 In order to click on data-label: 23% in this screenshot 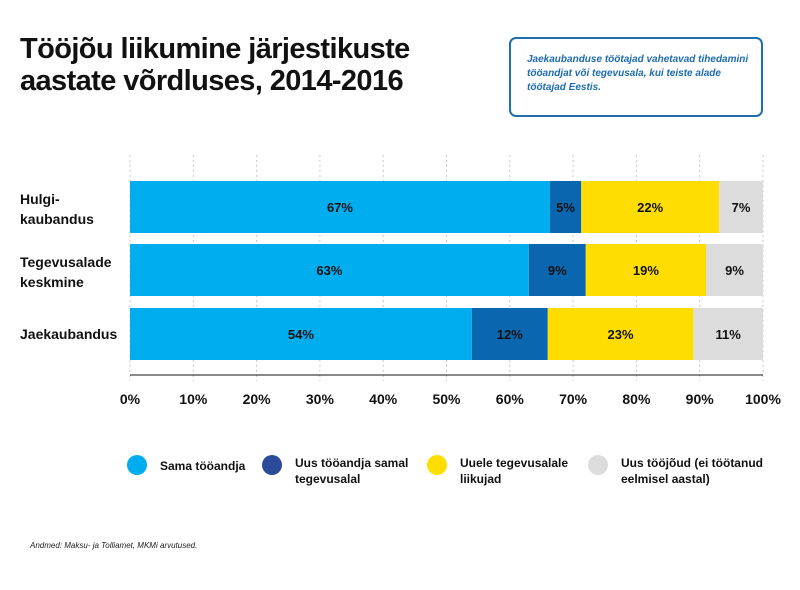, I will do `click(621, 334)`.